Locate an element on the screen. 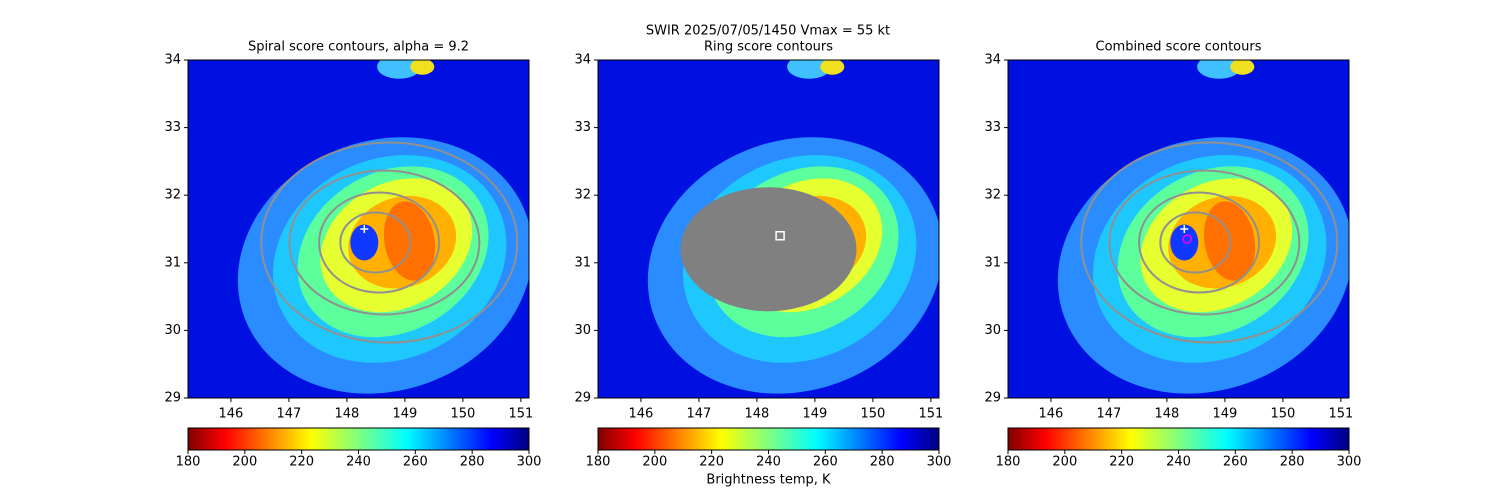 The width and height of the screenshot is (1500, 500). panel-title: Ring score contours is located at coordinates (768, 47).